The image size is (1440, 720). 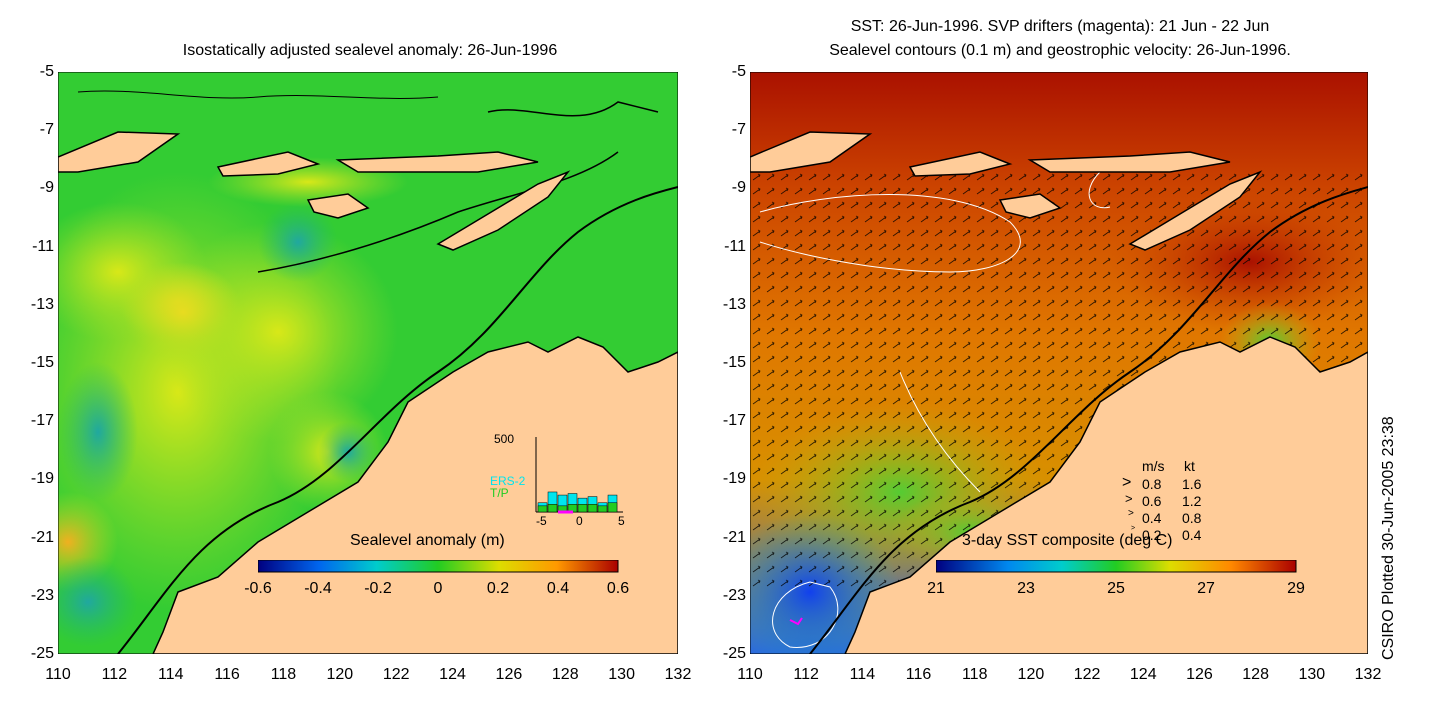 What do you see at coordinates (618, 588) in the screenshot?
I see `sealevel-colorbar-tick: 0.6` at bounding box center [618, 588].